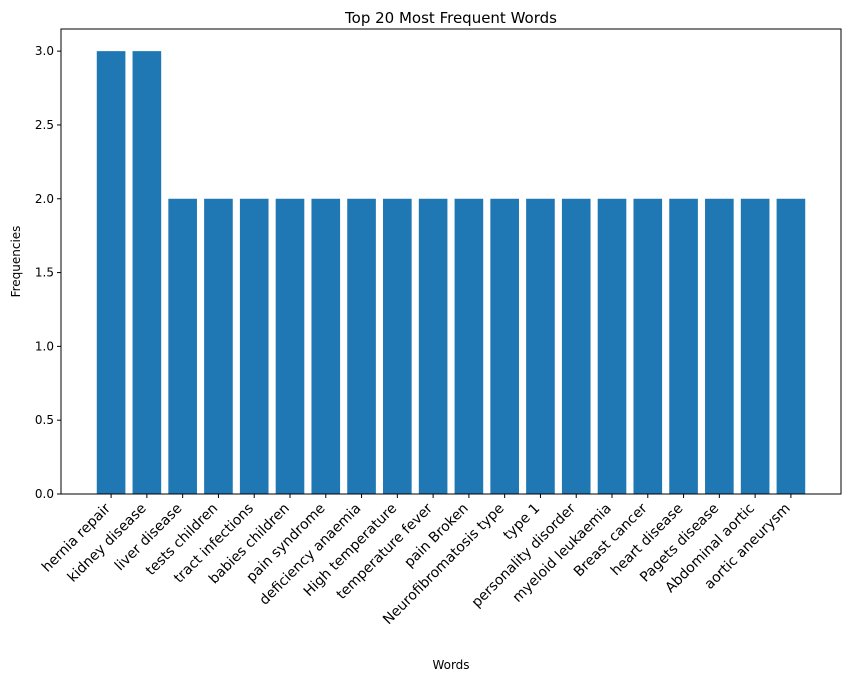  Describe the element at coordinates (16, 262) in the screenshot. I see `y-axis-label: Frequencies` at that location.